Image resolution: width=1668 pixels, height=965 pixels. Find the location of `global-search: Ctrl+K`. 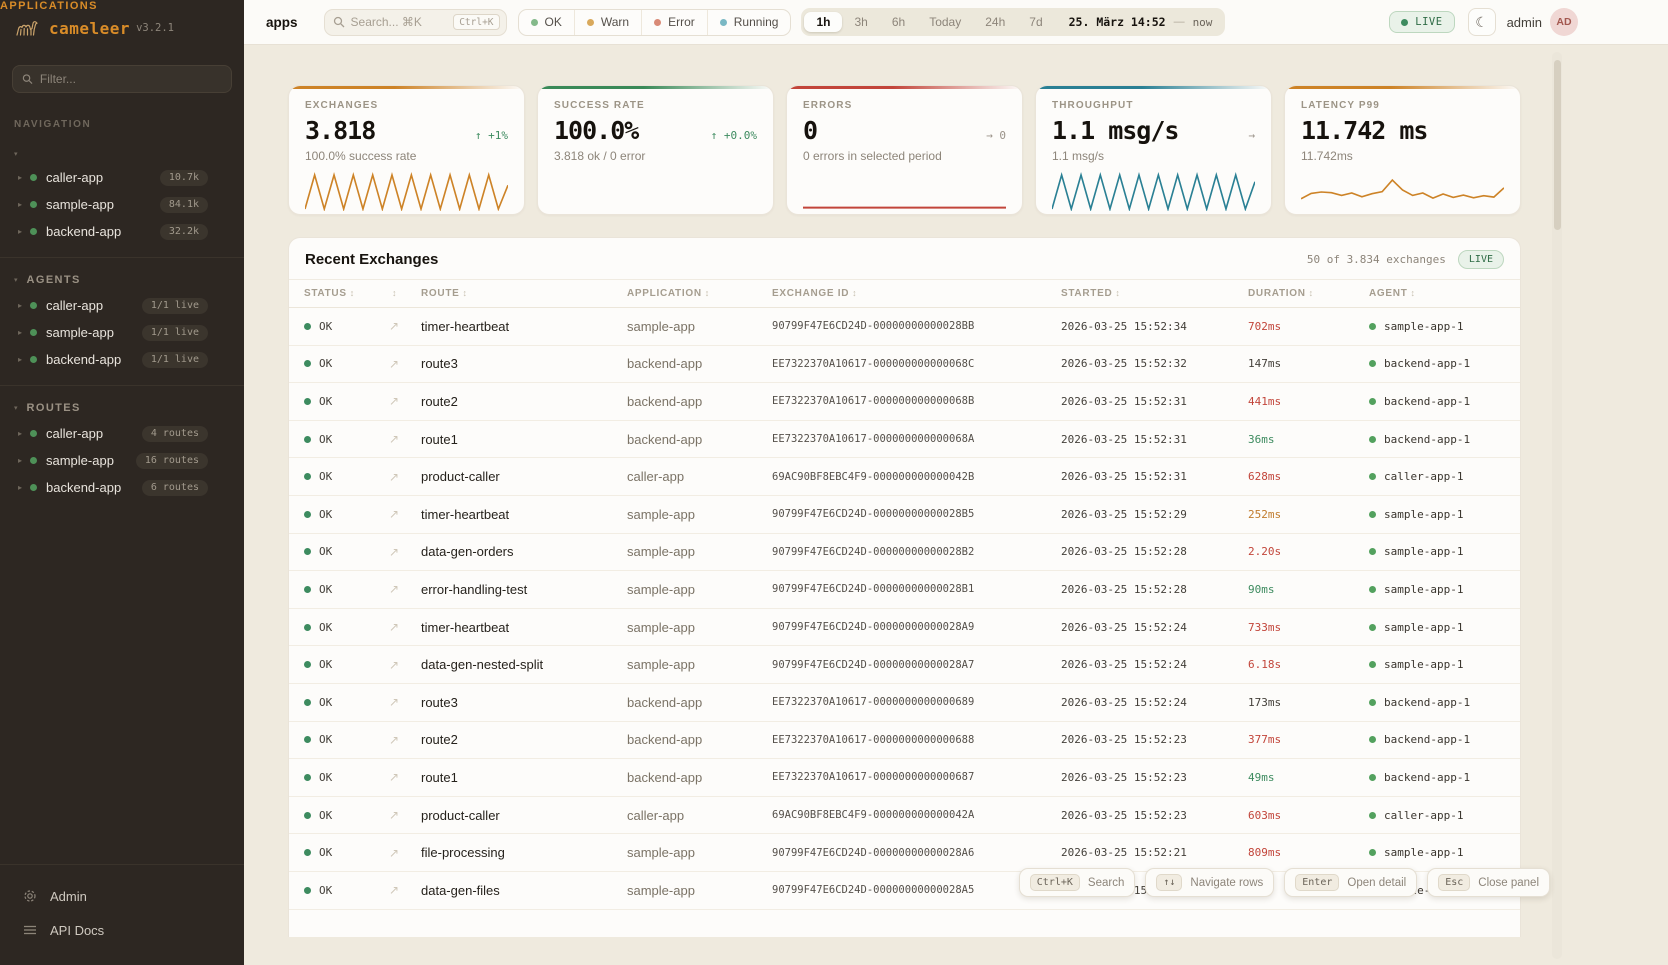

global-search: Ctrl+K is located at coordinates (415, 22).